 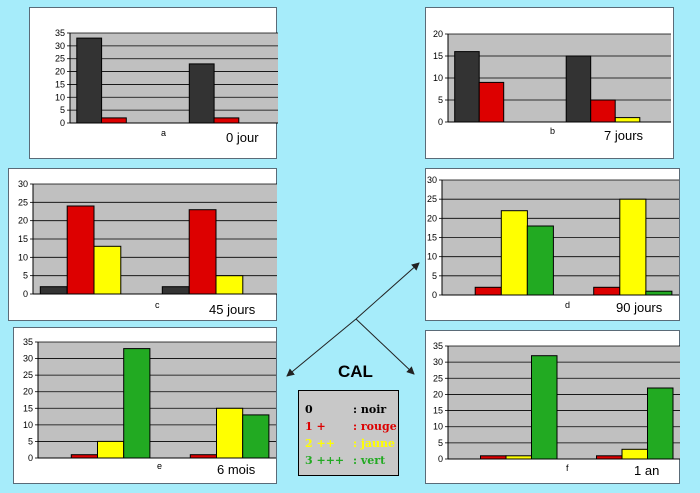 I want to click on chart-panel-0-jour: 0 5 10 15 20 25 30 35 a 0 jour, so click(x=153, y=83).